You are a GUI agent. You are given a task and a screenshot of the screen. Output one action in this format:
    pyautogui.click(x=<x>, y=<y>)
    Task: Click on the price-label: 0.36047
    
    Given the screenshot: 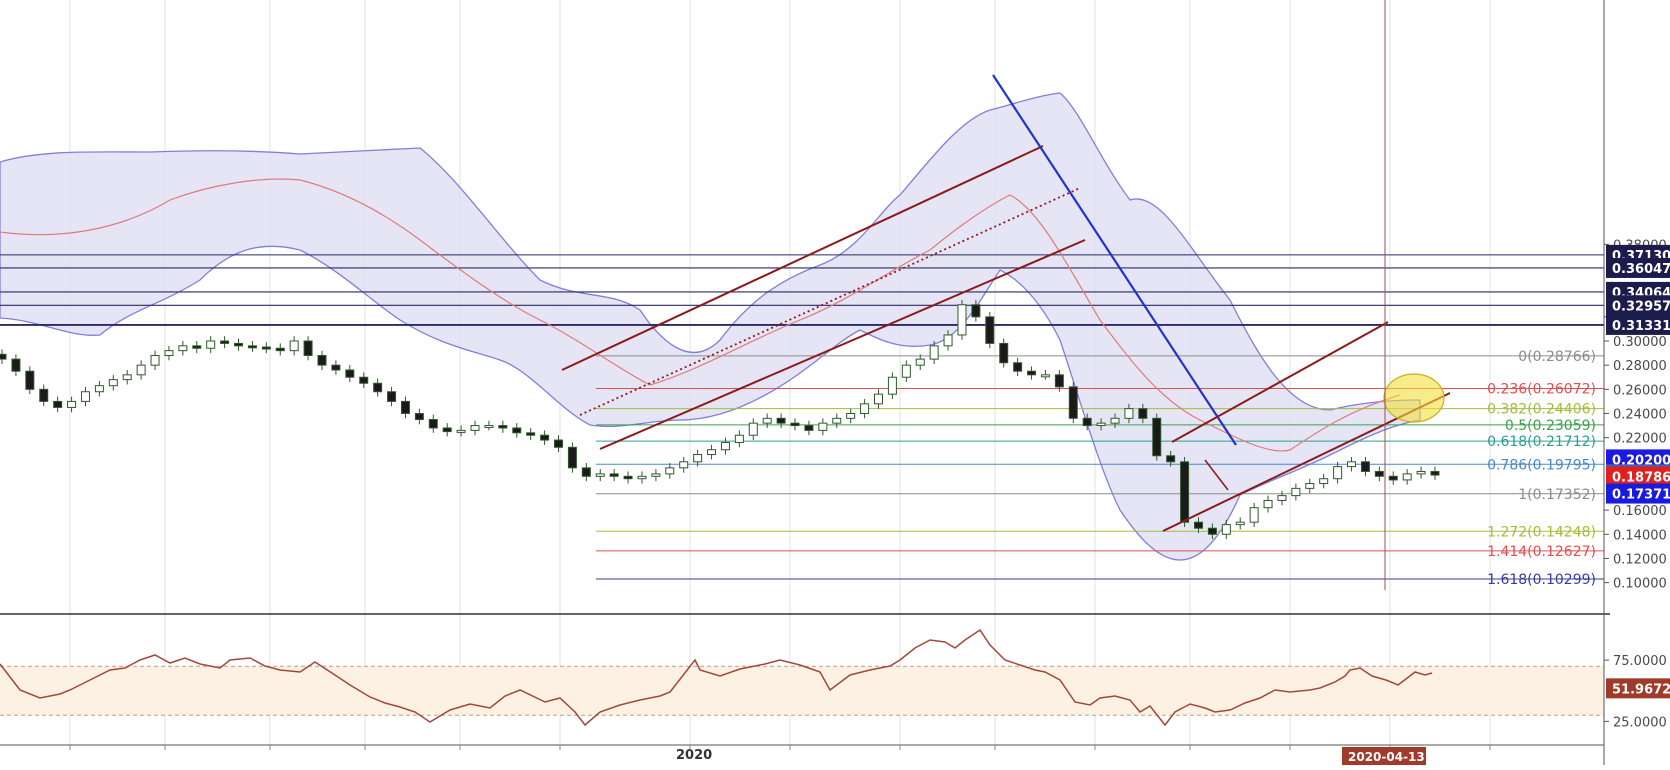 What is the action you would take?
    pyautogui.click(x=1641, y=269)
    